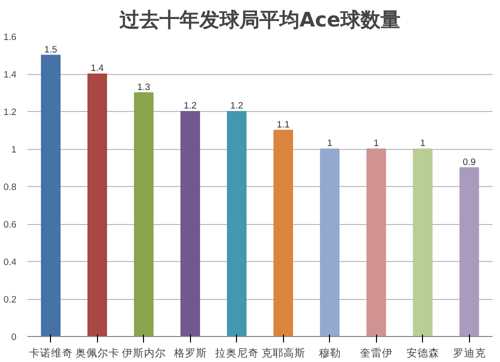 Image resolution: width=500 pixels, height=362 pixels. Describe the element at coordinates (10, 262) in the screenshot. I see `y-tick-label: 0.4` at that location.